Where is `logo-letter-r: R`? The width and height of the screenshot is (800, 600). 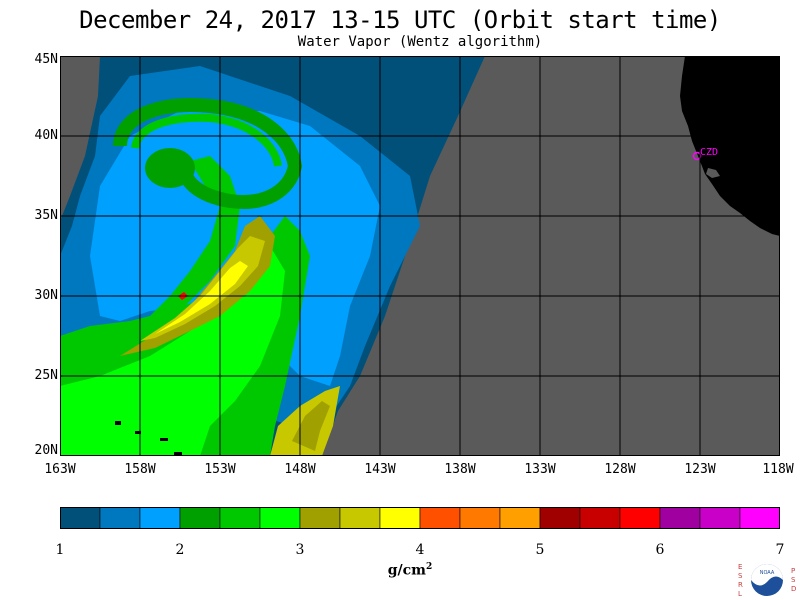 logo-letter-r: R is located at coordinates (740, 585).